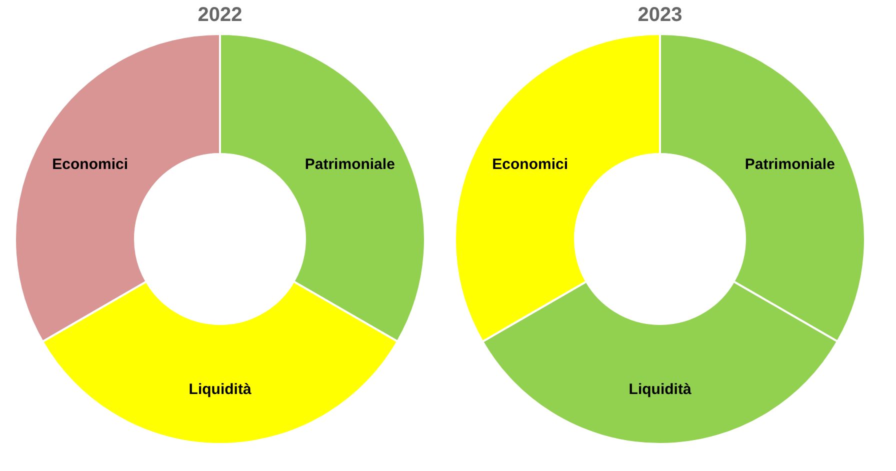 Image resolution: width=896 pixels, height=471 pixels. Describe the element at coordinates (220, 15) in the screenshot. I see `chart-title: 2022` at that location.